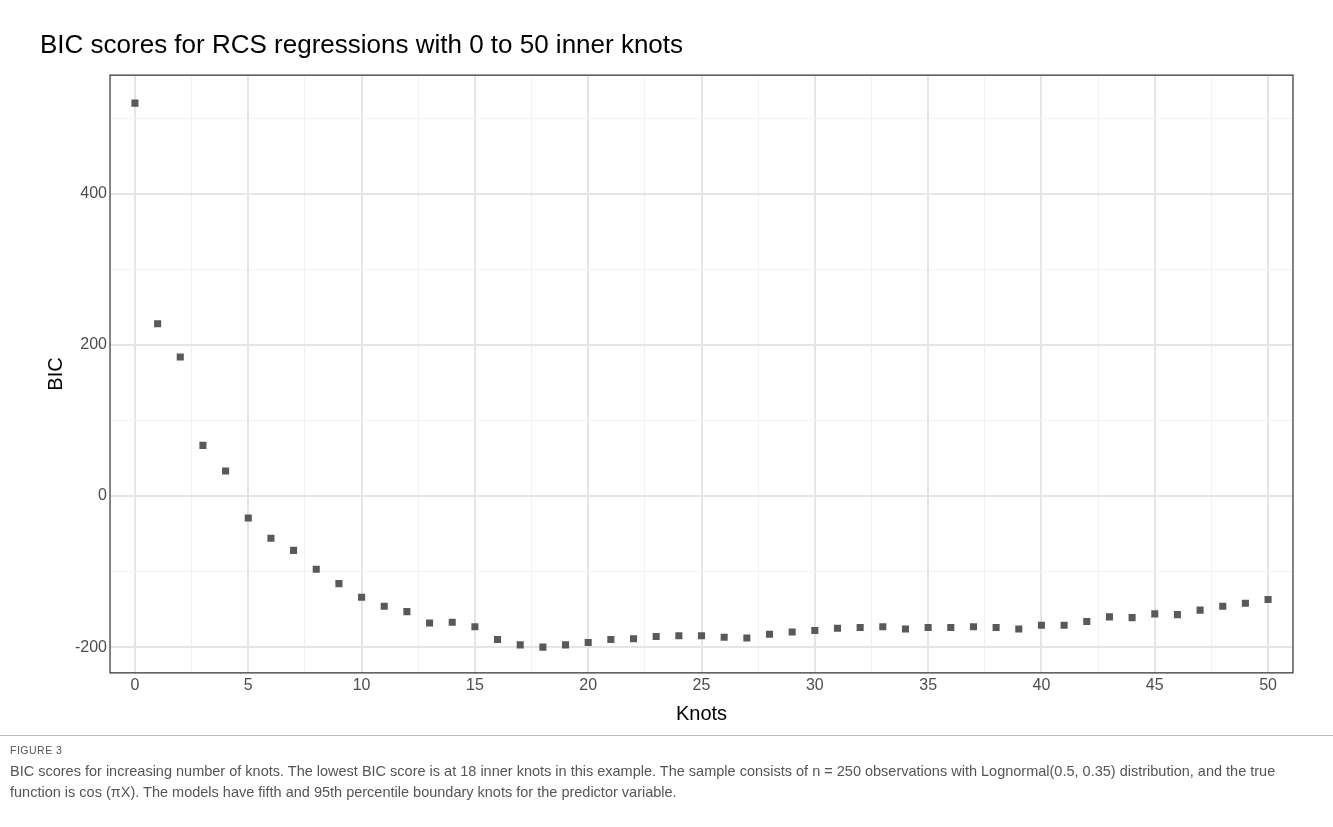  Describe the element at coordinates (54, 374) in the screenshot. I see `y-axis-title: BIC` at that location.